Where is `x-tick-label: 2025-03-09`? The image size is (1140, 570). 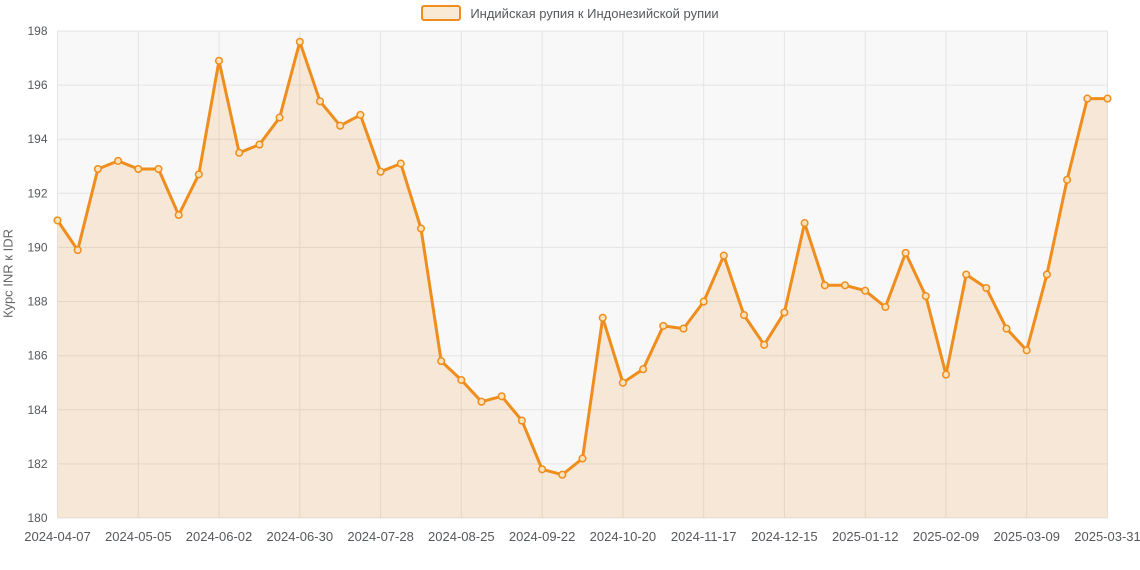 x-tick-label: 2025-03-09 is located at coordinates (1026, 536).